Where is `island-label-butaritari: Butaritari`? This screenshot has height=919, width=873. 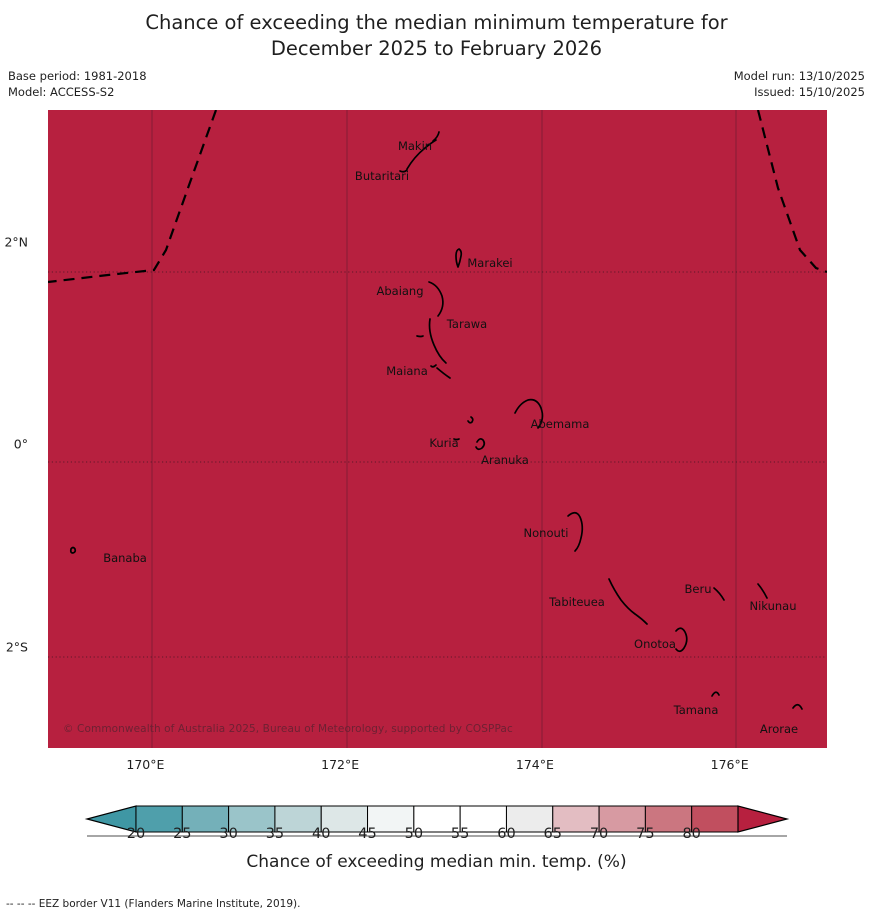
island-label-butaritari: Butaritari is located at coordinates (382, 176).